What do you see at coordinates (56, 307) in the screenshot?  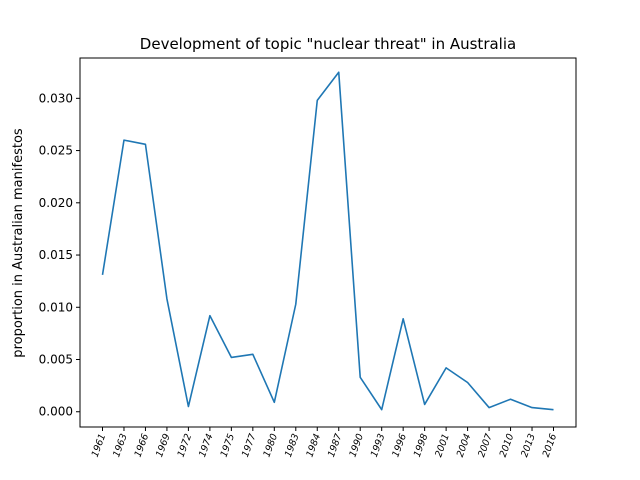 I see `y-tick-label: 0.010` at bounding box center [56, 307].